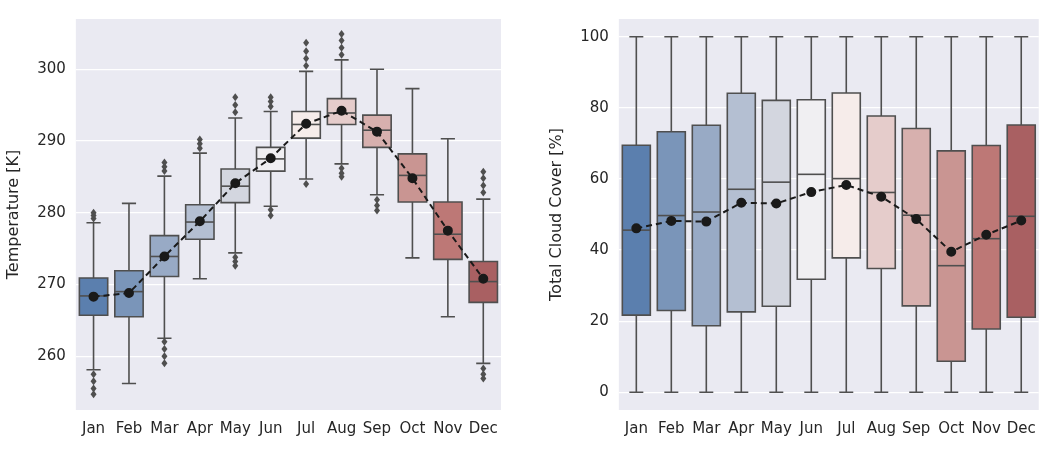  Describe the element at coordinates (51, 211) in the screenshot. I see `y-tick-label: 280` at that location.